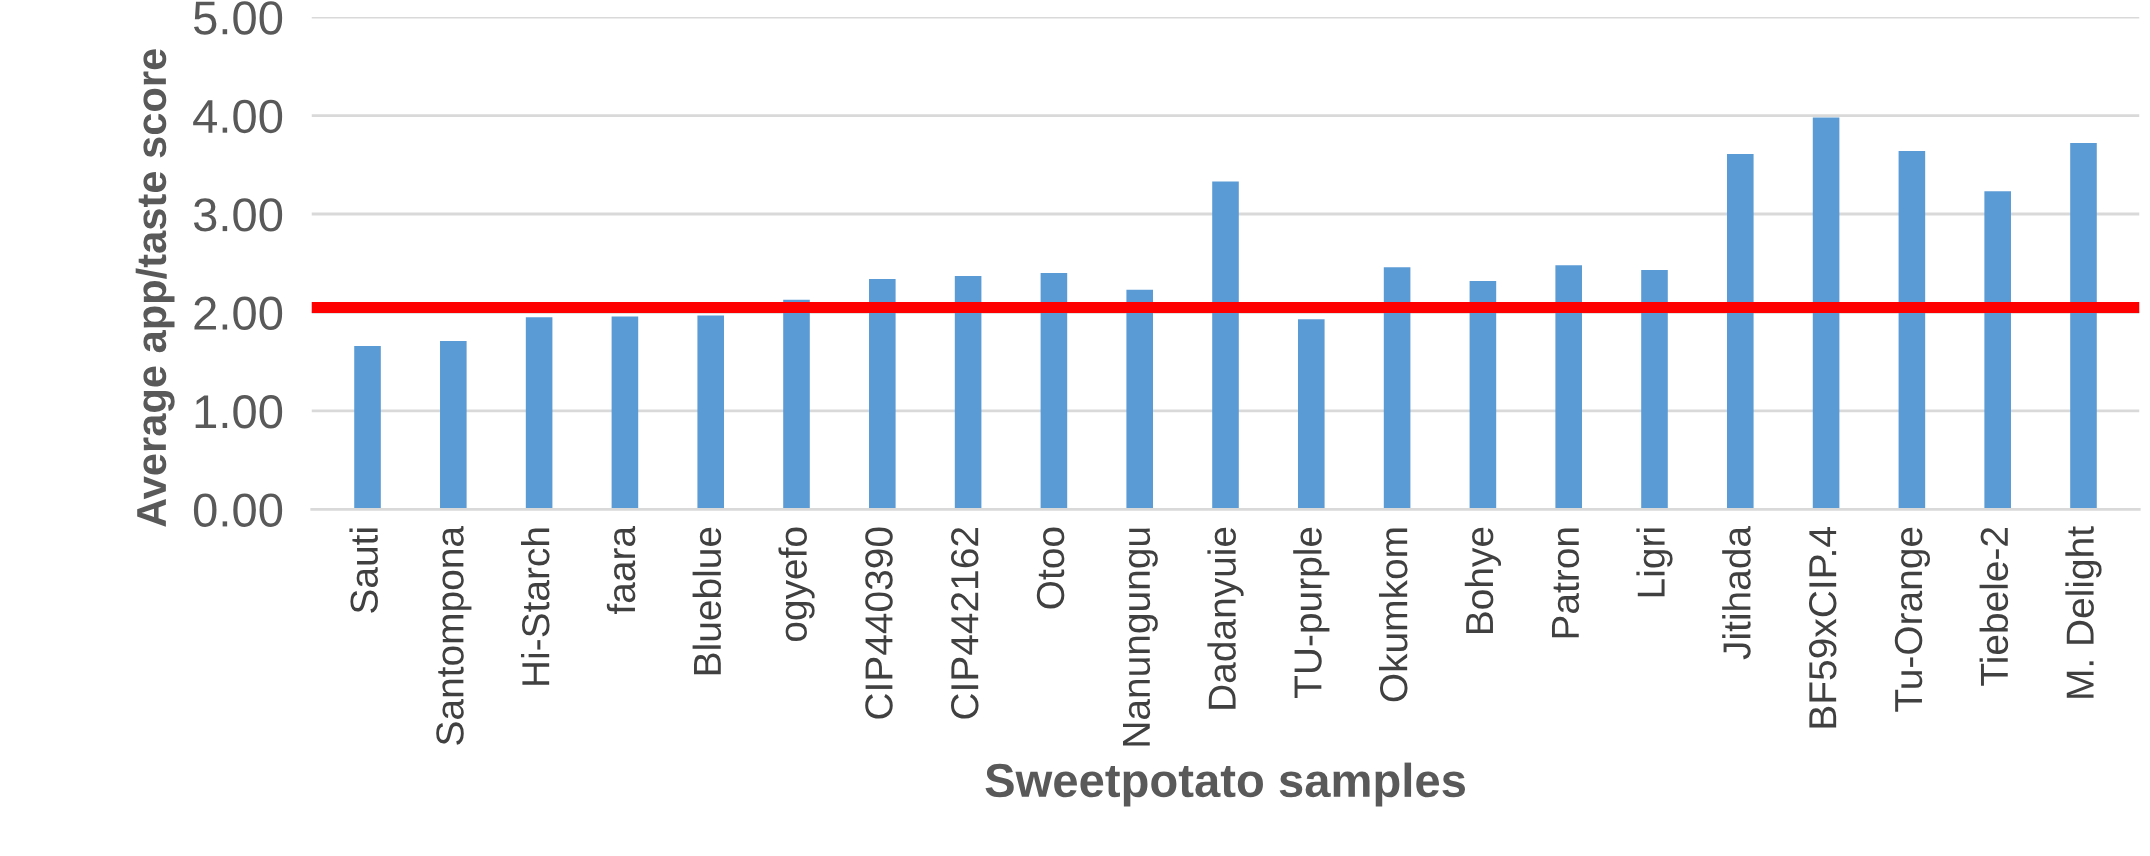 The height and width of the screenshot is (856, 2150). I want to click on x-tick-label: TU-purple, so click(1311, 612).